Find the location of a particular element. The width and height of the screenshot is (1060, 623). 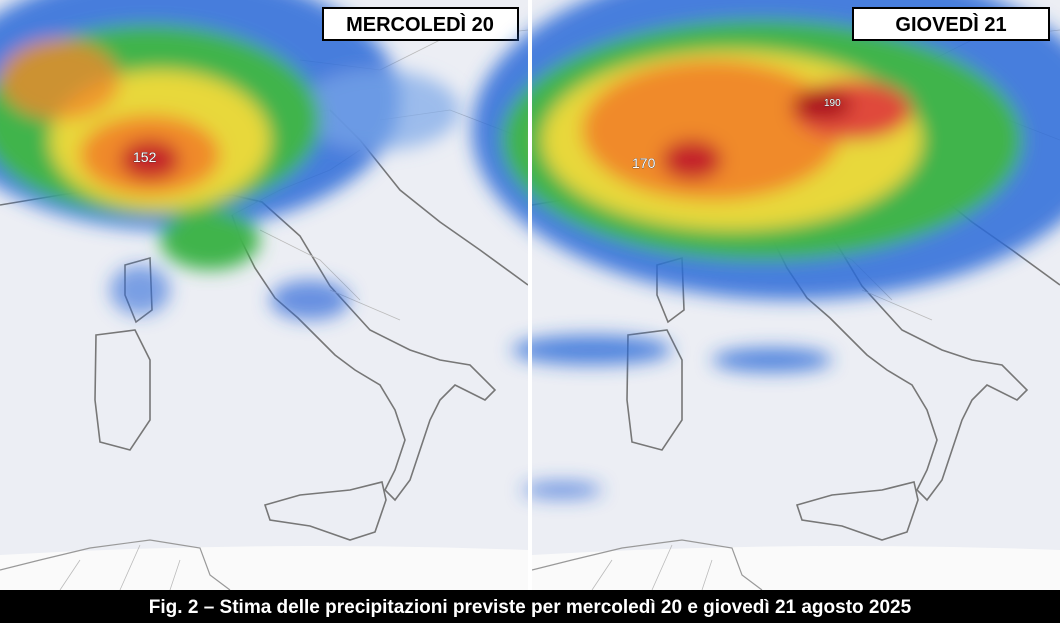

caption-bar is located at coordinates (530, 606).